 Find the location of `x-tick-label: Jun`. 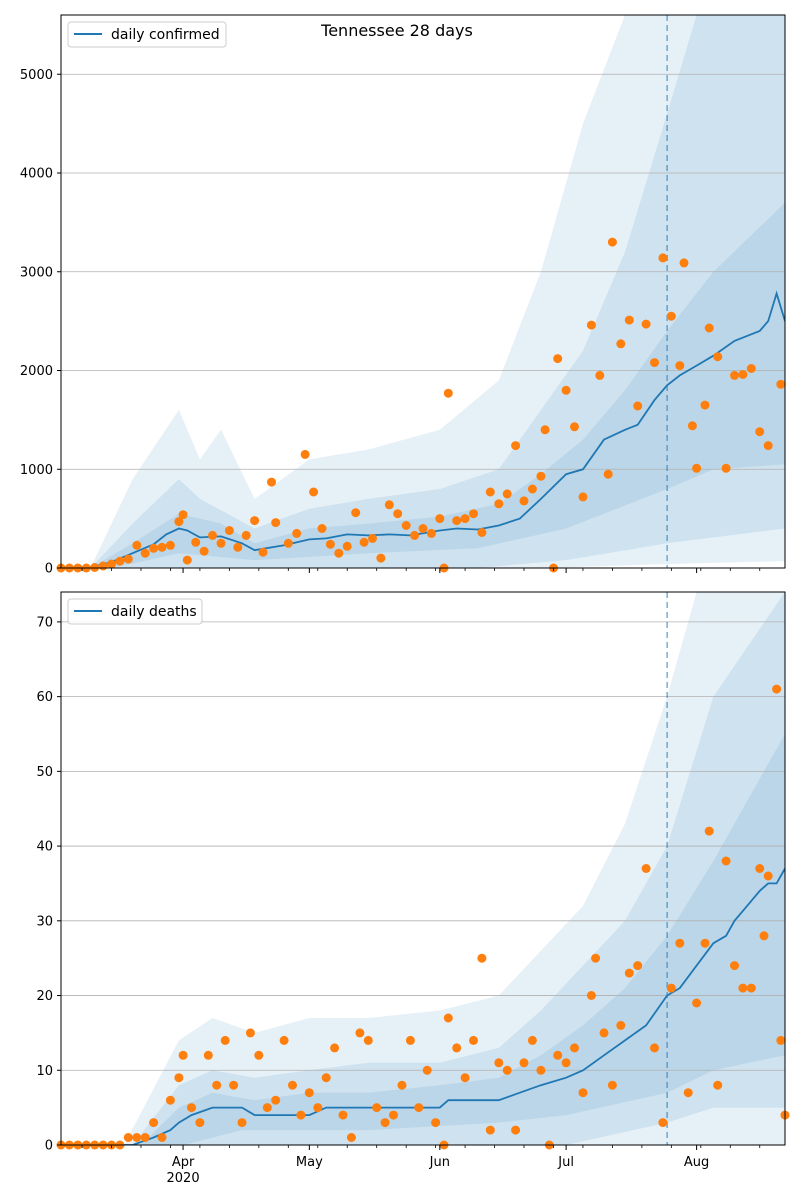

x-tick-label: Jun is located at coordinates (439, 1162).